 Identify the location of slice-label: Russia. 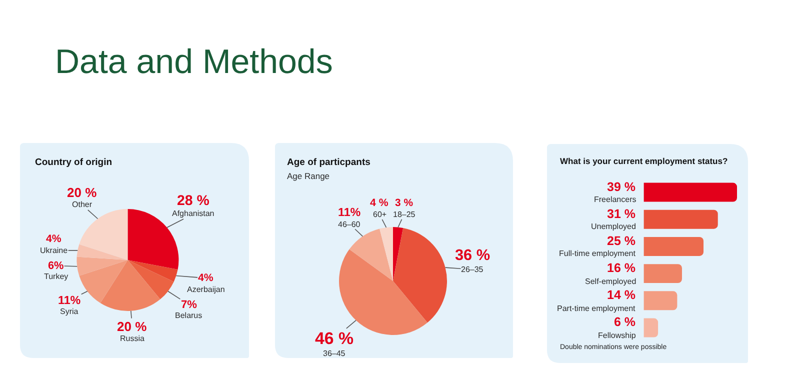
(133, 338).